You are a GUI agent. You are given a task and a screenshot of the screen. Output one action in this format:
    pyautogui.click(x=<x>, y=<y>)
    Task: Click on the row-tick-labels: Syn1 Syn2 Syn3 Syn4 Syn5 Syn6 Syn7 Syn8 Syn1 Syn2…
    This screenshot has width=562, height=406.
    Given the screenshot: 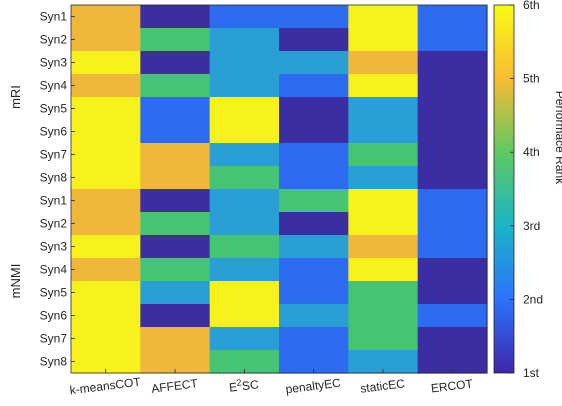 What is the action you would take?
    pyautogui.click(x=57, y=189)
    